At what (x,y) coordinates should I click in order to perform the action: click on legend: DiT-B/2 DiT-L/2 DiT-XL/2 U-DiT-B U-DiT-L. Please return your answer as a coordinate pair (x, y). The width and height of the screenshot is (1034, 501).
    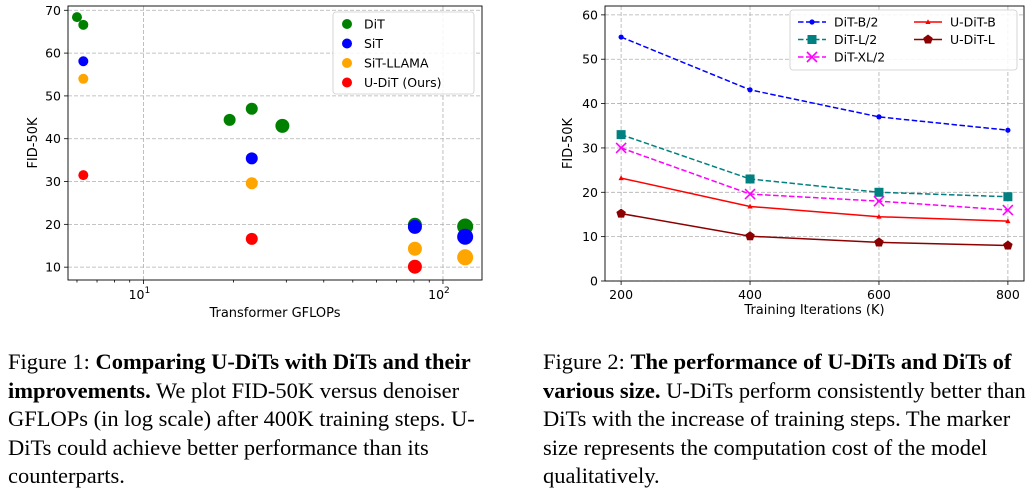
    Looking at the image, I should click on (903, 40).